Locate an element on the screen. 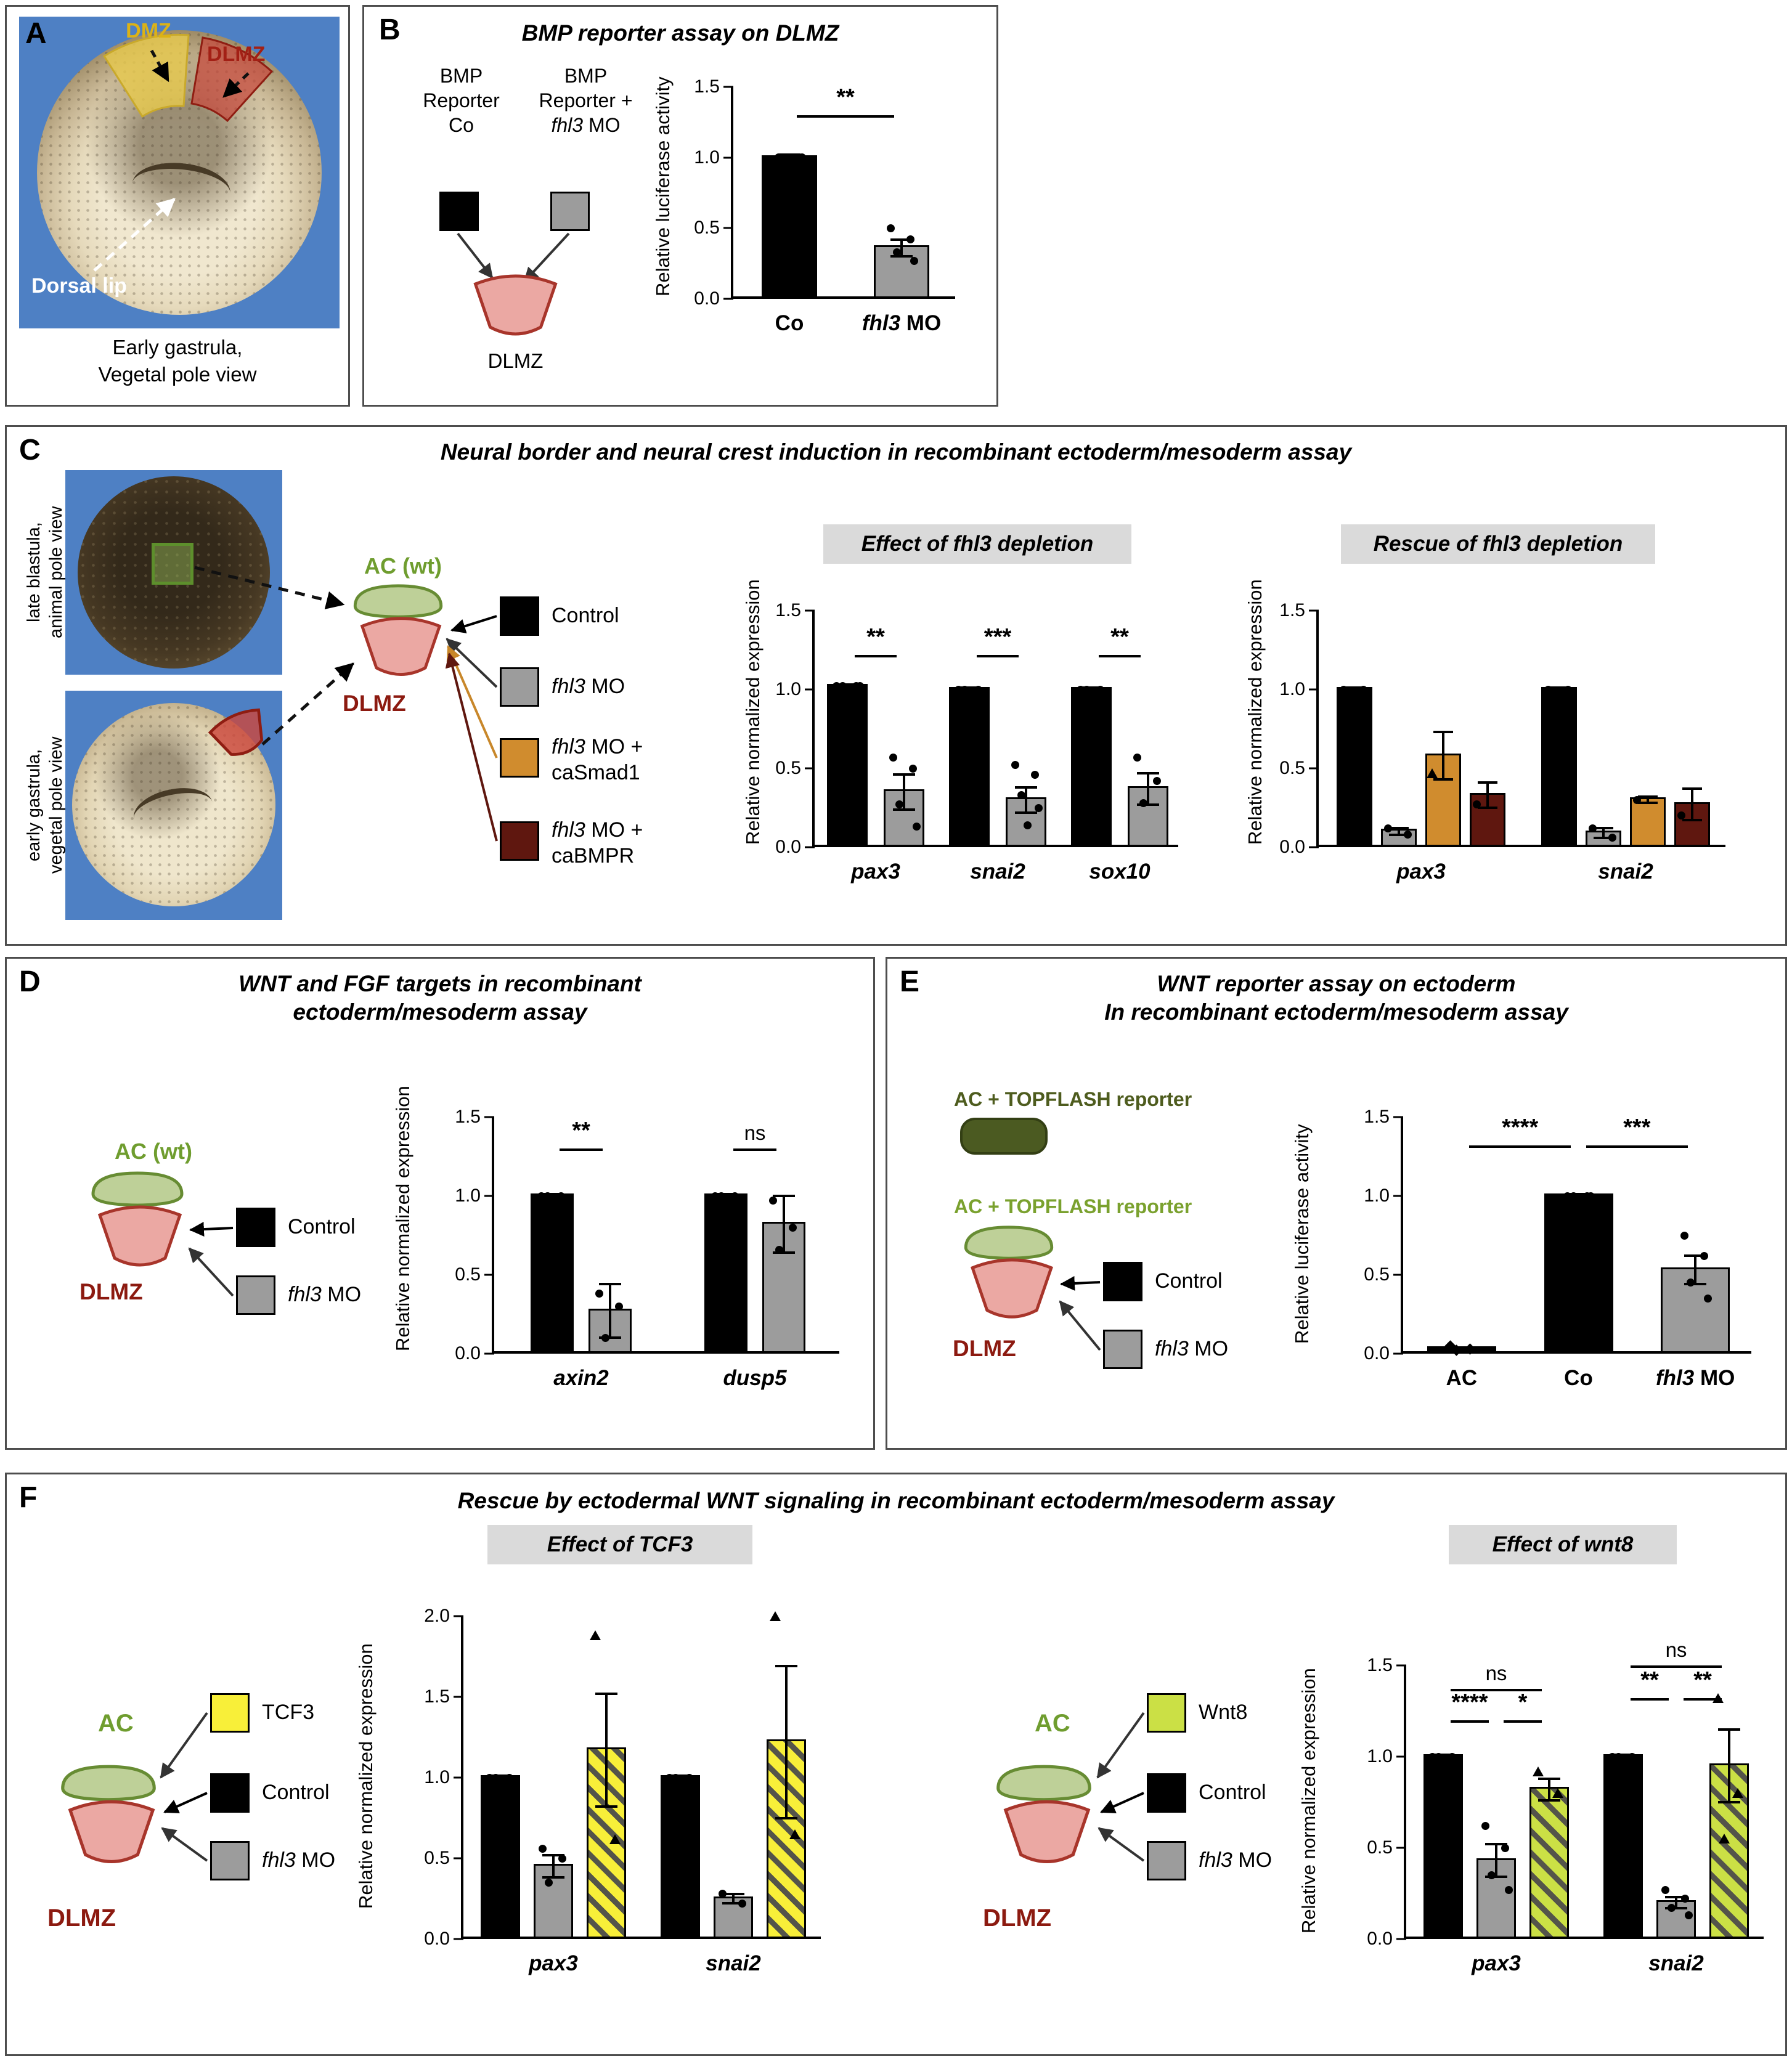 This screenshot has width=1792, height=2061. condition-1-line: Co is located at coordinates (461, 125).